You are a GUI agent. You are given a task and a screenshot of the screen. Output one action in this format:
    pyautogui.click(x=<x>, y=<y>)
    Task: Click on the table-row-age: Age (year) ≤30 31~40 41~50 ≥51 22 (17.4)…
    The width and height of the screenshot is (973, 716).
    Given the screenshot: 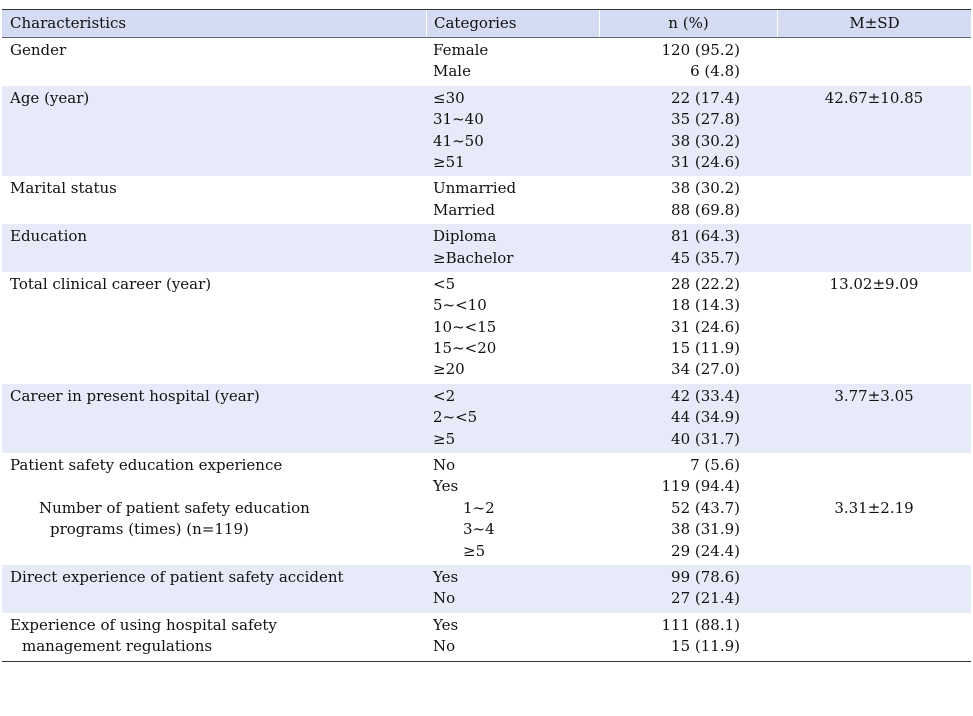 What is the action you would take?
    pyautogui.click(x=486, y=131)
    